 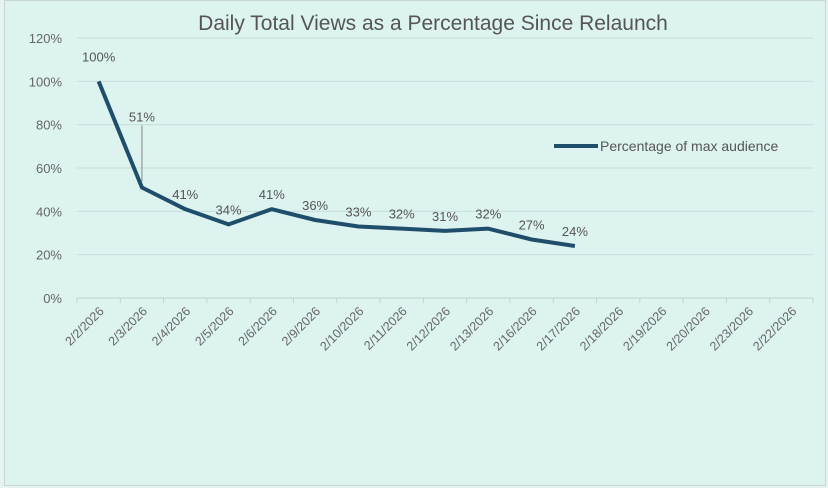 I want to click on data-label: 51%, so click(x=142, y=117).